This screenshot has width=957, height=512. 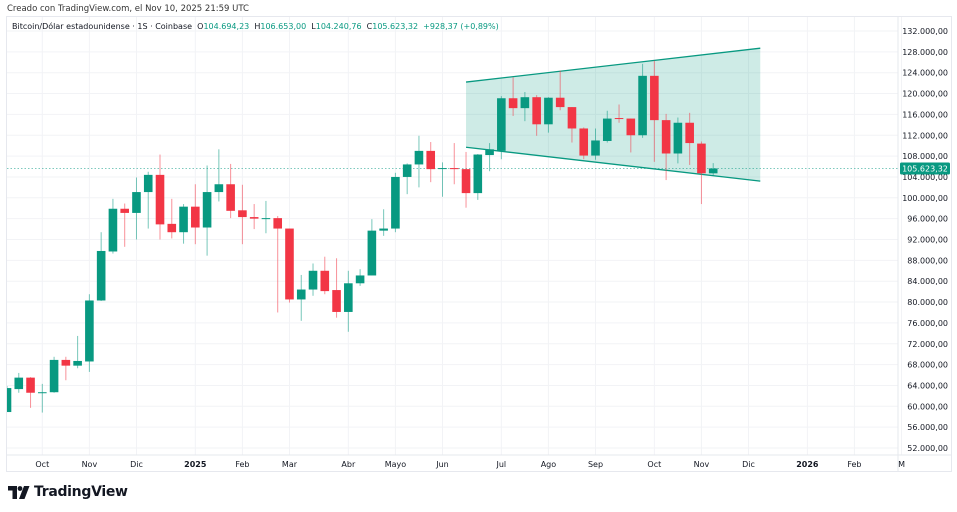 What do you see at coordinates (925, 135) in the screenshot?
I see `y-tick-label: 112.000,00` at bounding box center [925, 135].